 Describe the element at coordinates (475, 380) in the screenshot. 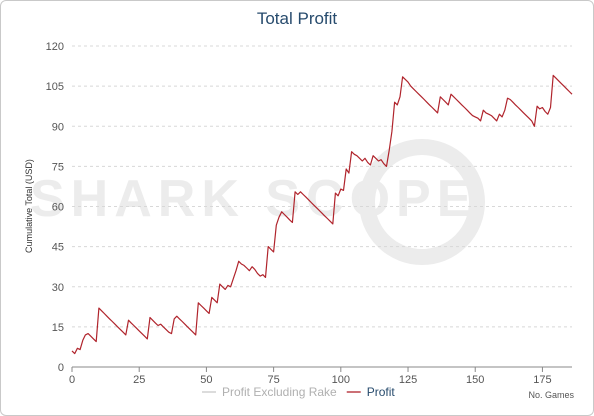

I see `x-tick-label: 150` at that location.